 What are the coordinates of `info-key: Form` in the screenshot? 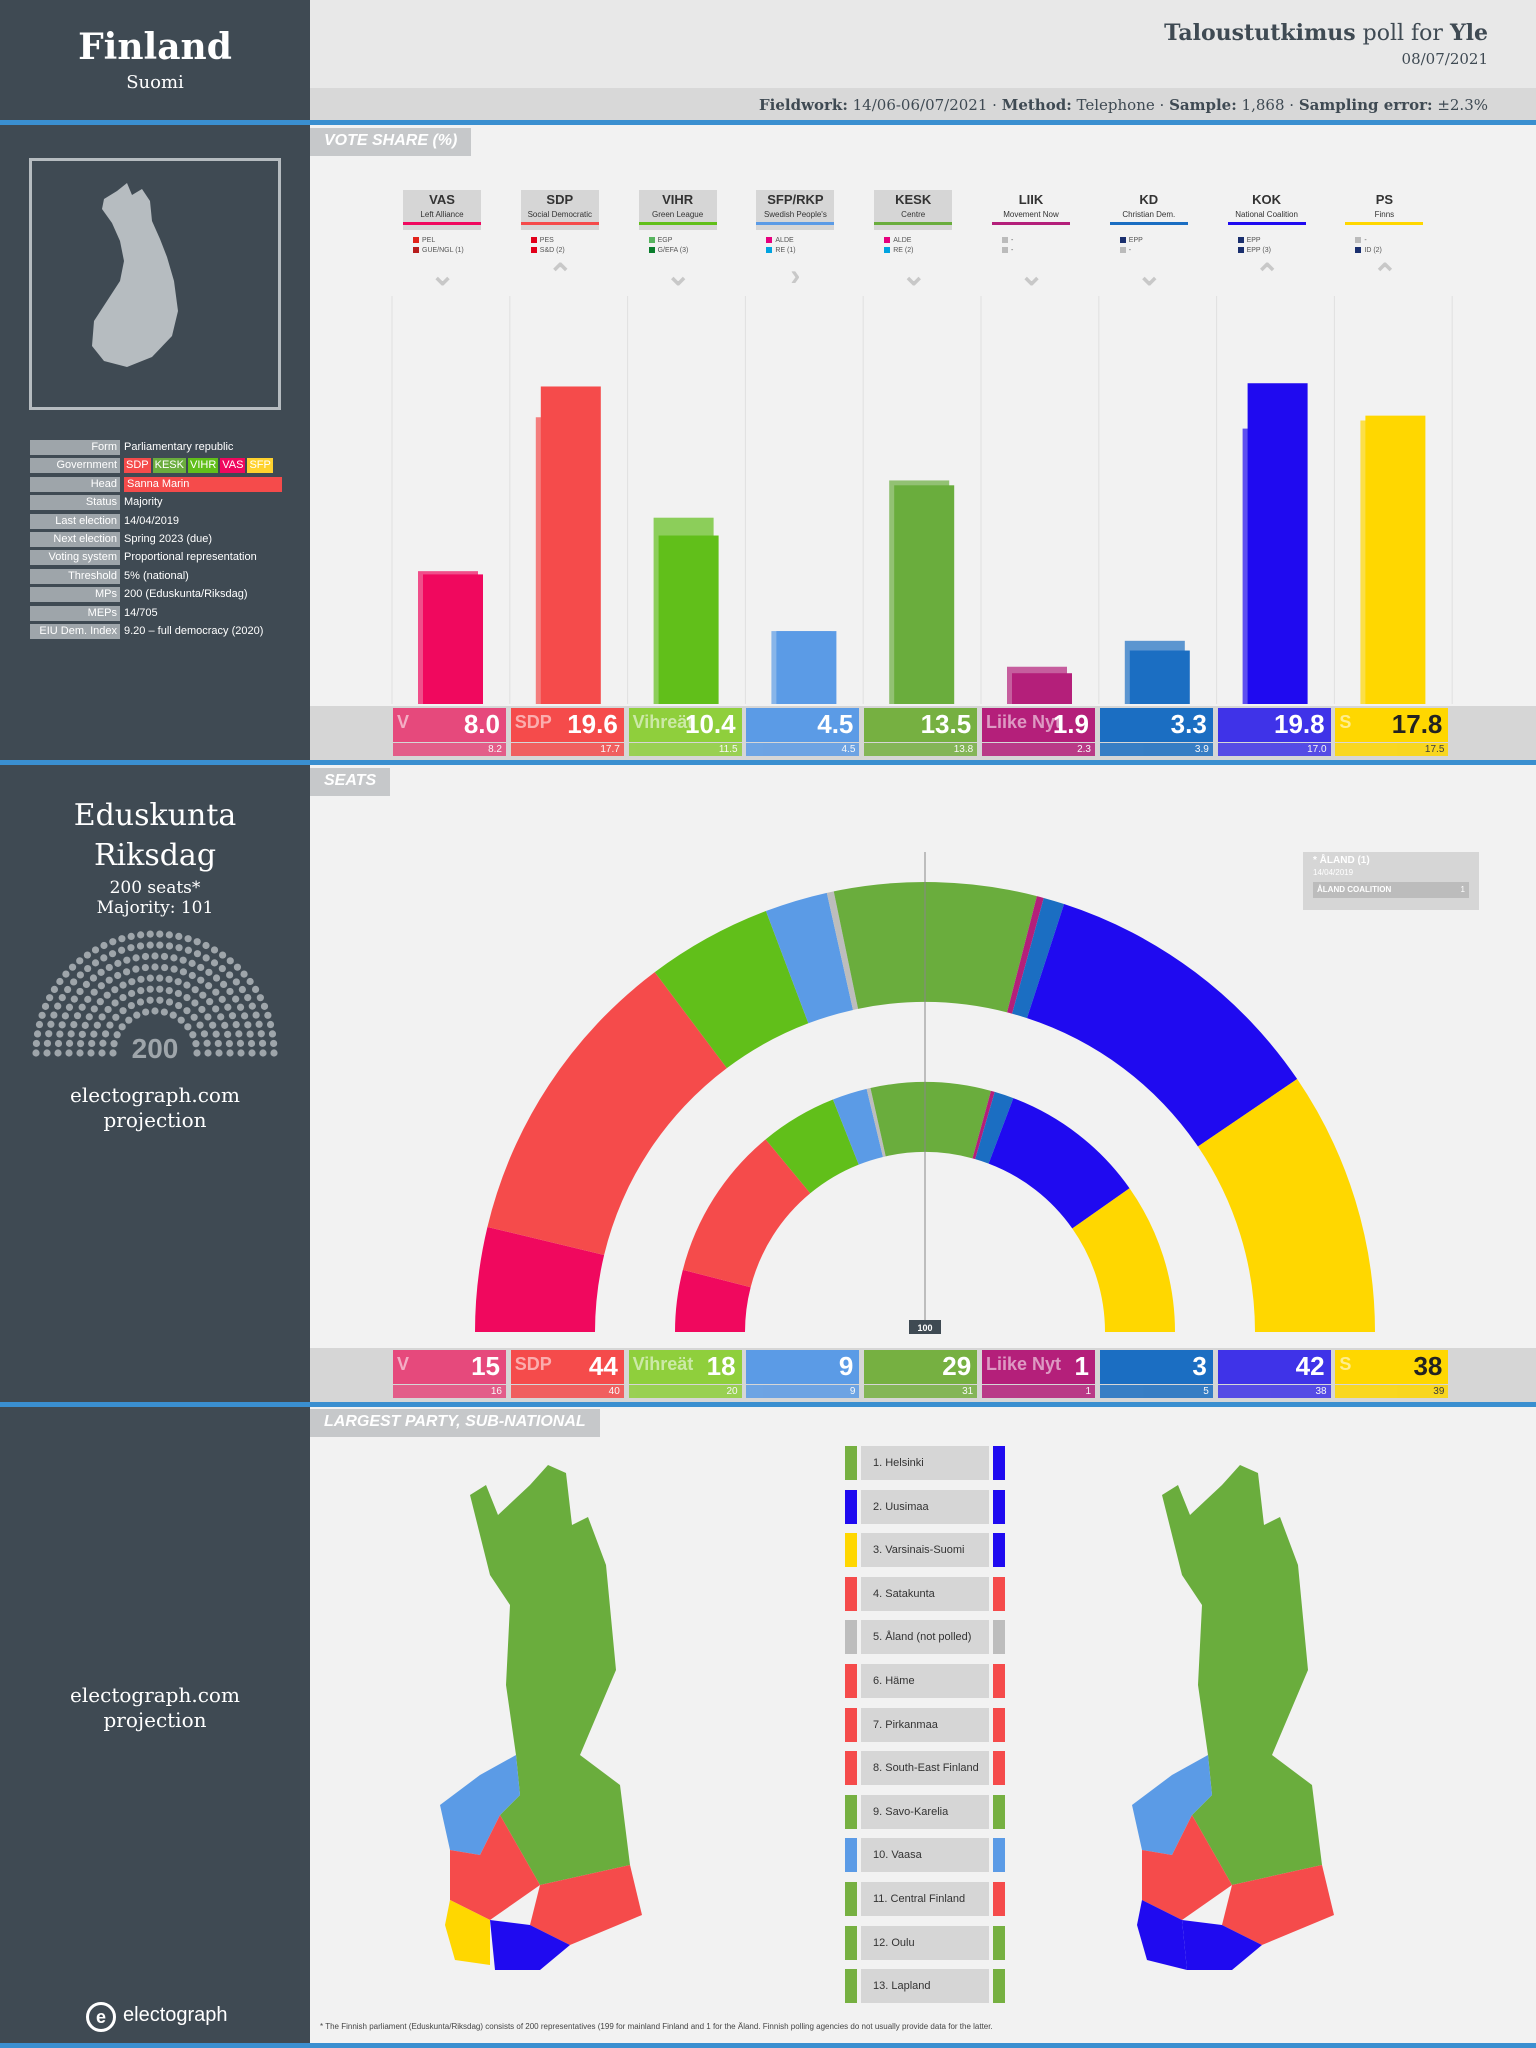 It's located at (75, 447).